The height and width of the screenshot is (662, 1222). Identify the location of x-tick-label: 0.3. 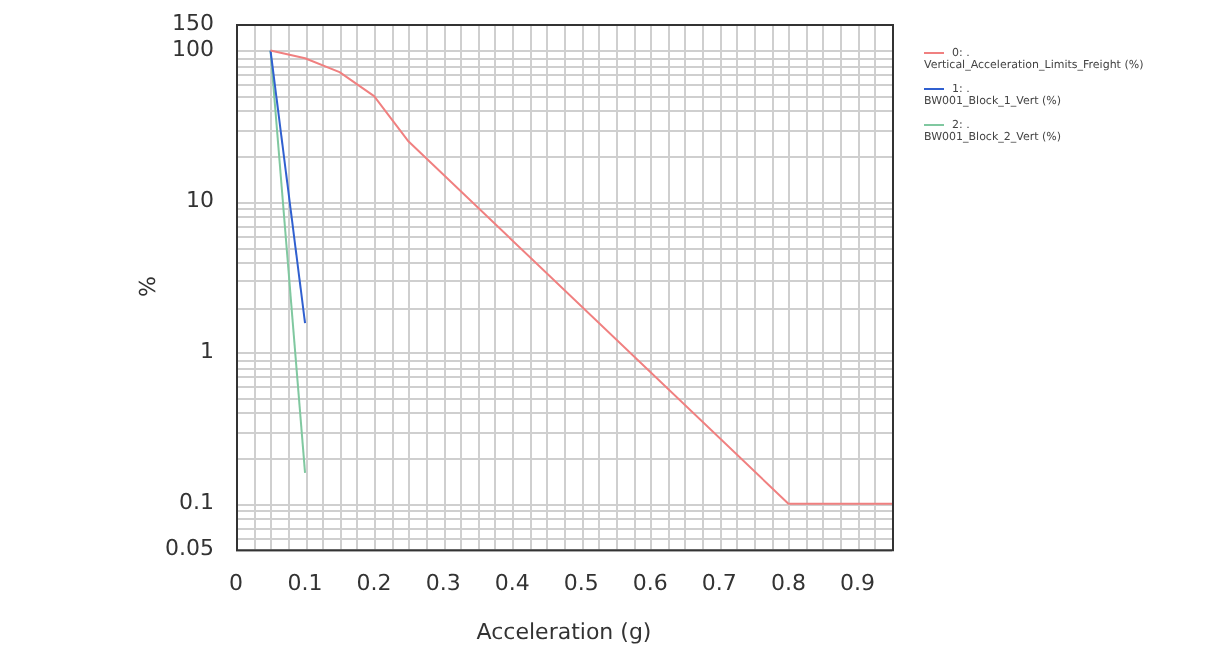
(443, 583).